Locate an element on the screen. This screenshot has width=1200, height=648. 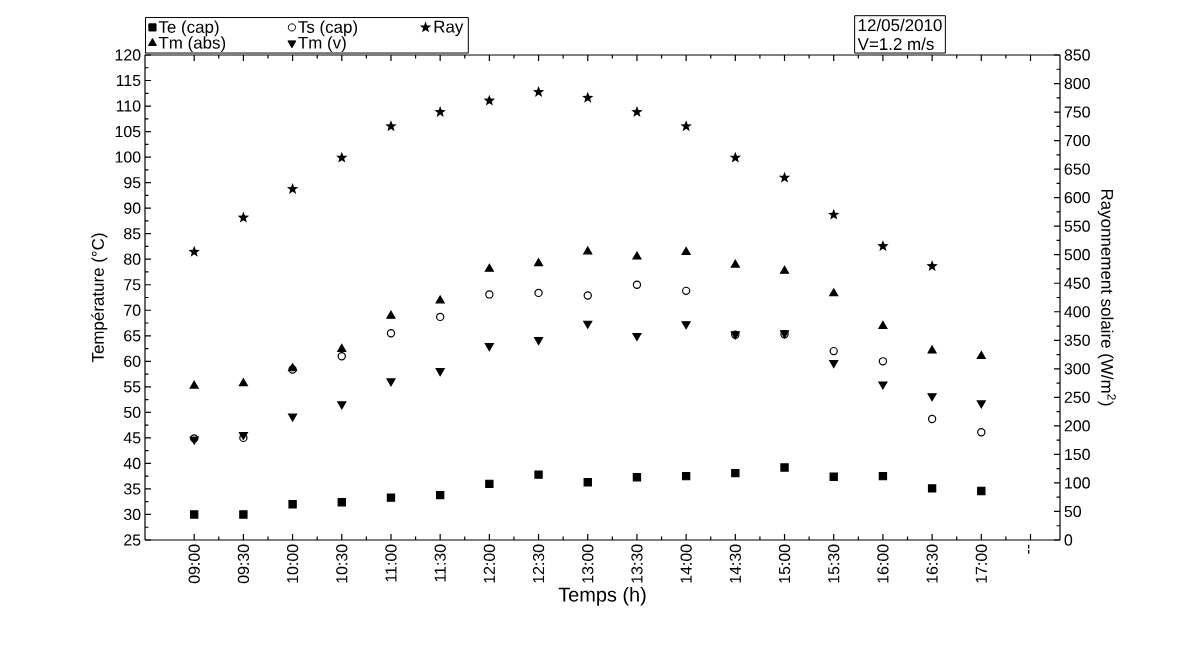
y2-tick-label: 800 is located at coordinates (1077, 83).